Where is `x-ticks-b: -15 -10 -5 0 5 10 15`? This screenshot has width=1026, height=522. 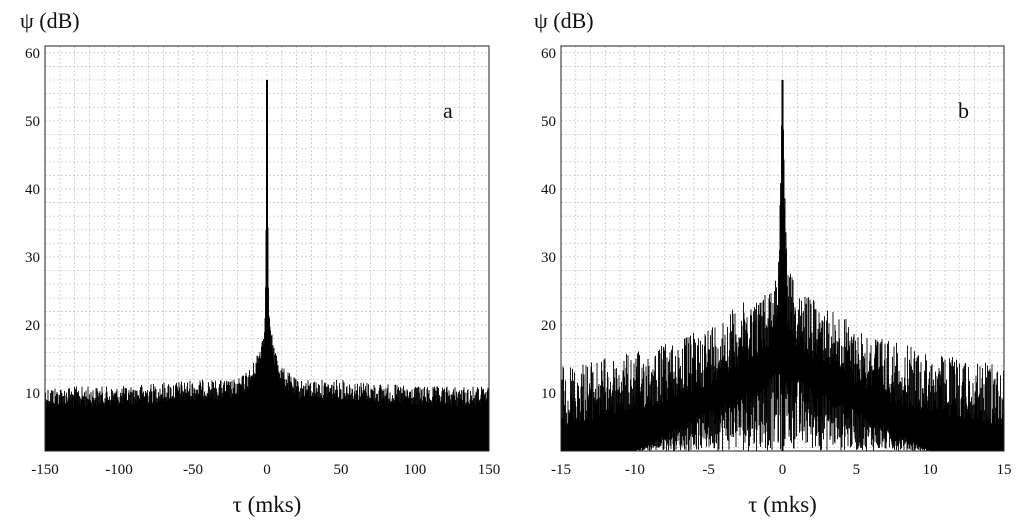 x-ticks-b: -15 -10 -5 0 5 10 15 is located at coordinates (781, 470).